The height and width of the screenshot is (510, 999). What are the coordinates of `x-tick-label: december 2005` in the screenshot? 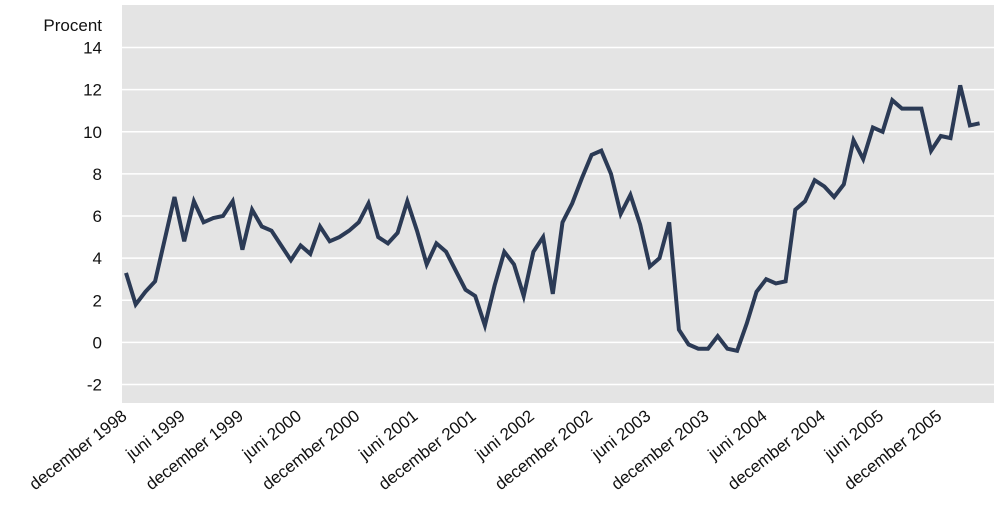 It's located at (892, 450).